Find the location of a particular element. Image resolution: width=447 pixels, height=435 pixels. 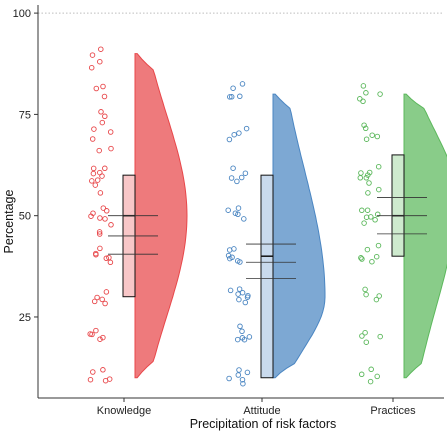

x-tick-label-knowledge: Knowledge is located at coordinates (124, 411).